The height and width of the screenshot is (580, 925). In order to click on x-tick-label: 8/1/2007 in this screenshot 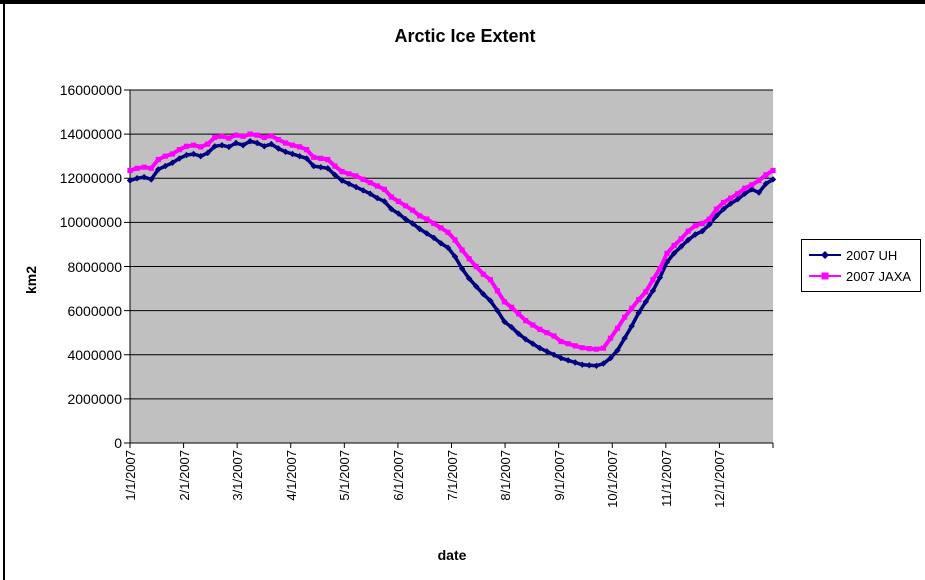, I will do `click(506, 475)`.